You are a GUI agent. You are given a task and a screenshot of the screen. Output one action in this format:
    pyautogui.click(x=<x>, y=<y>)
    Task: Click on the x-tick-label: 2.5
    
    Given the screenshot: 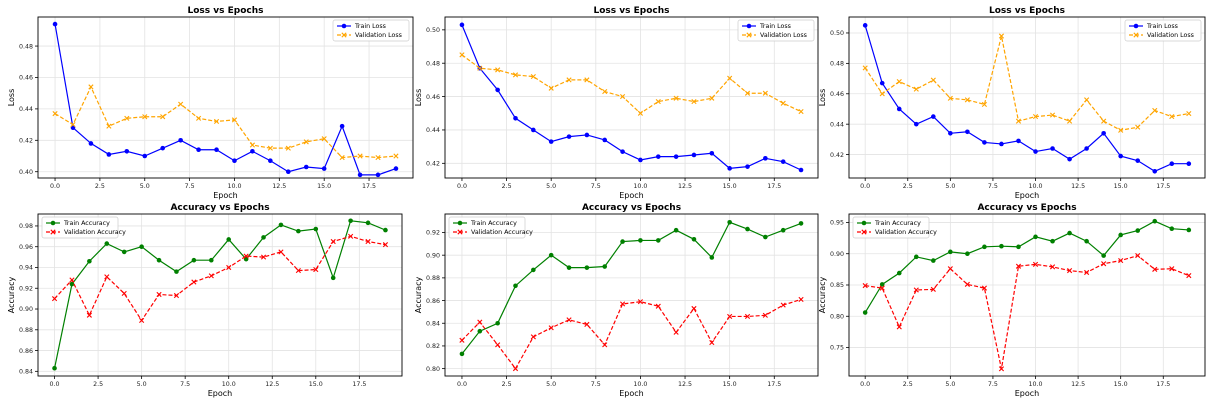 What is the action you would take?
    pyautogui.click(x=98, y=384)
    